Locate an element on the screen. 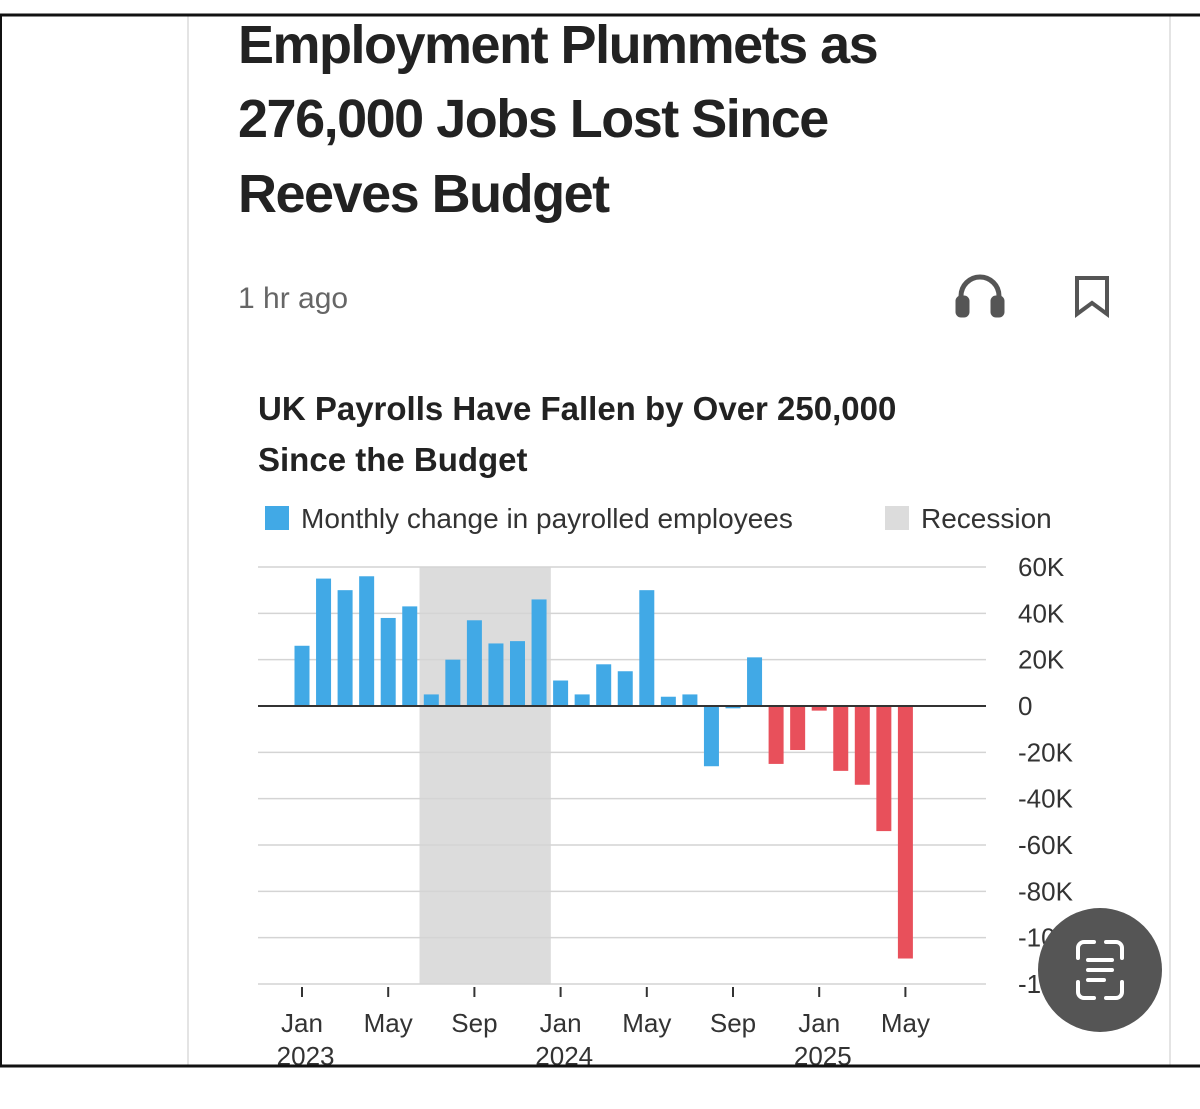  headline: 276,000 Jobs Lost Since is located at coordinates (533, 119).